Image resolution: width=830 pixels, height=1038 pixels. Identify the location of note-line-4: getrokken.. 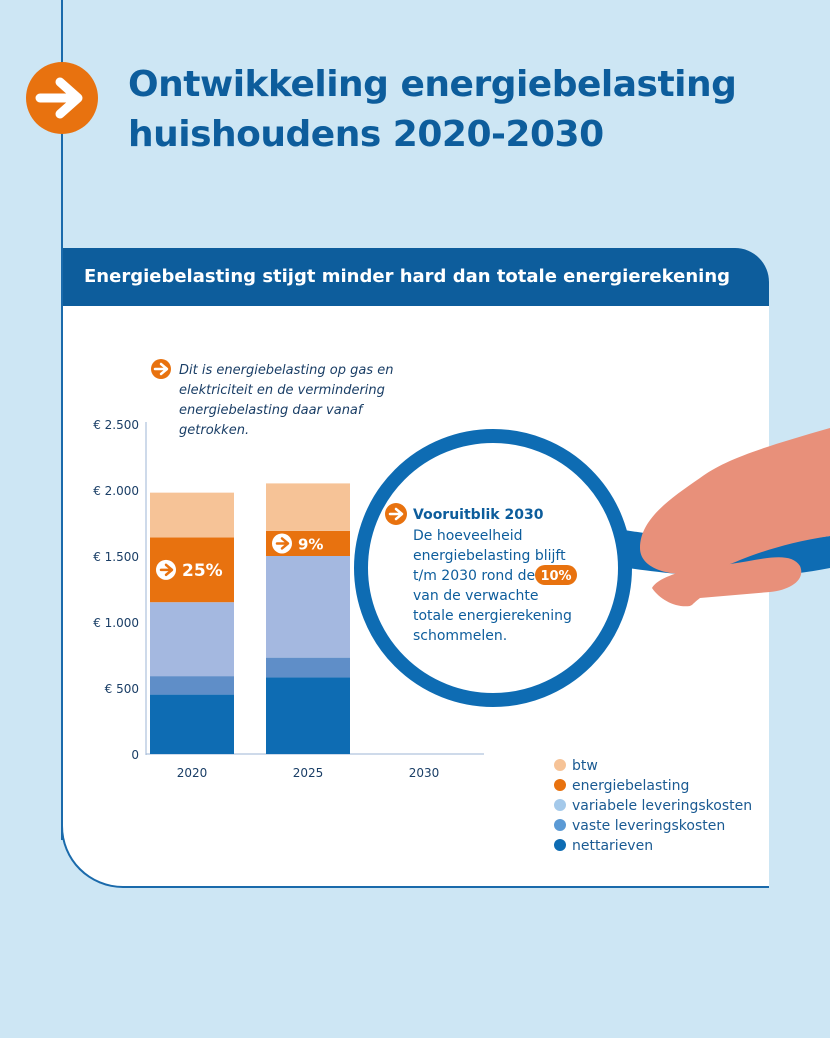
(214, 430).